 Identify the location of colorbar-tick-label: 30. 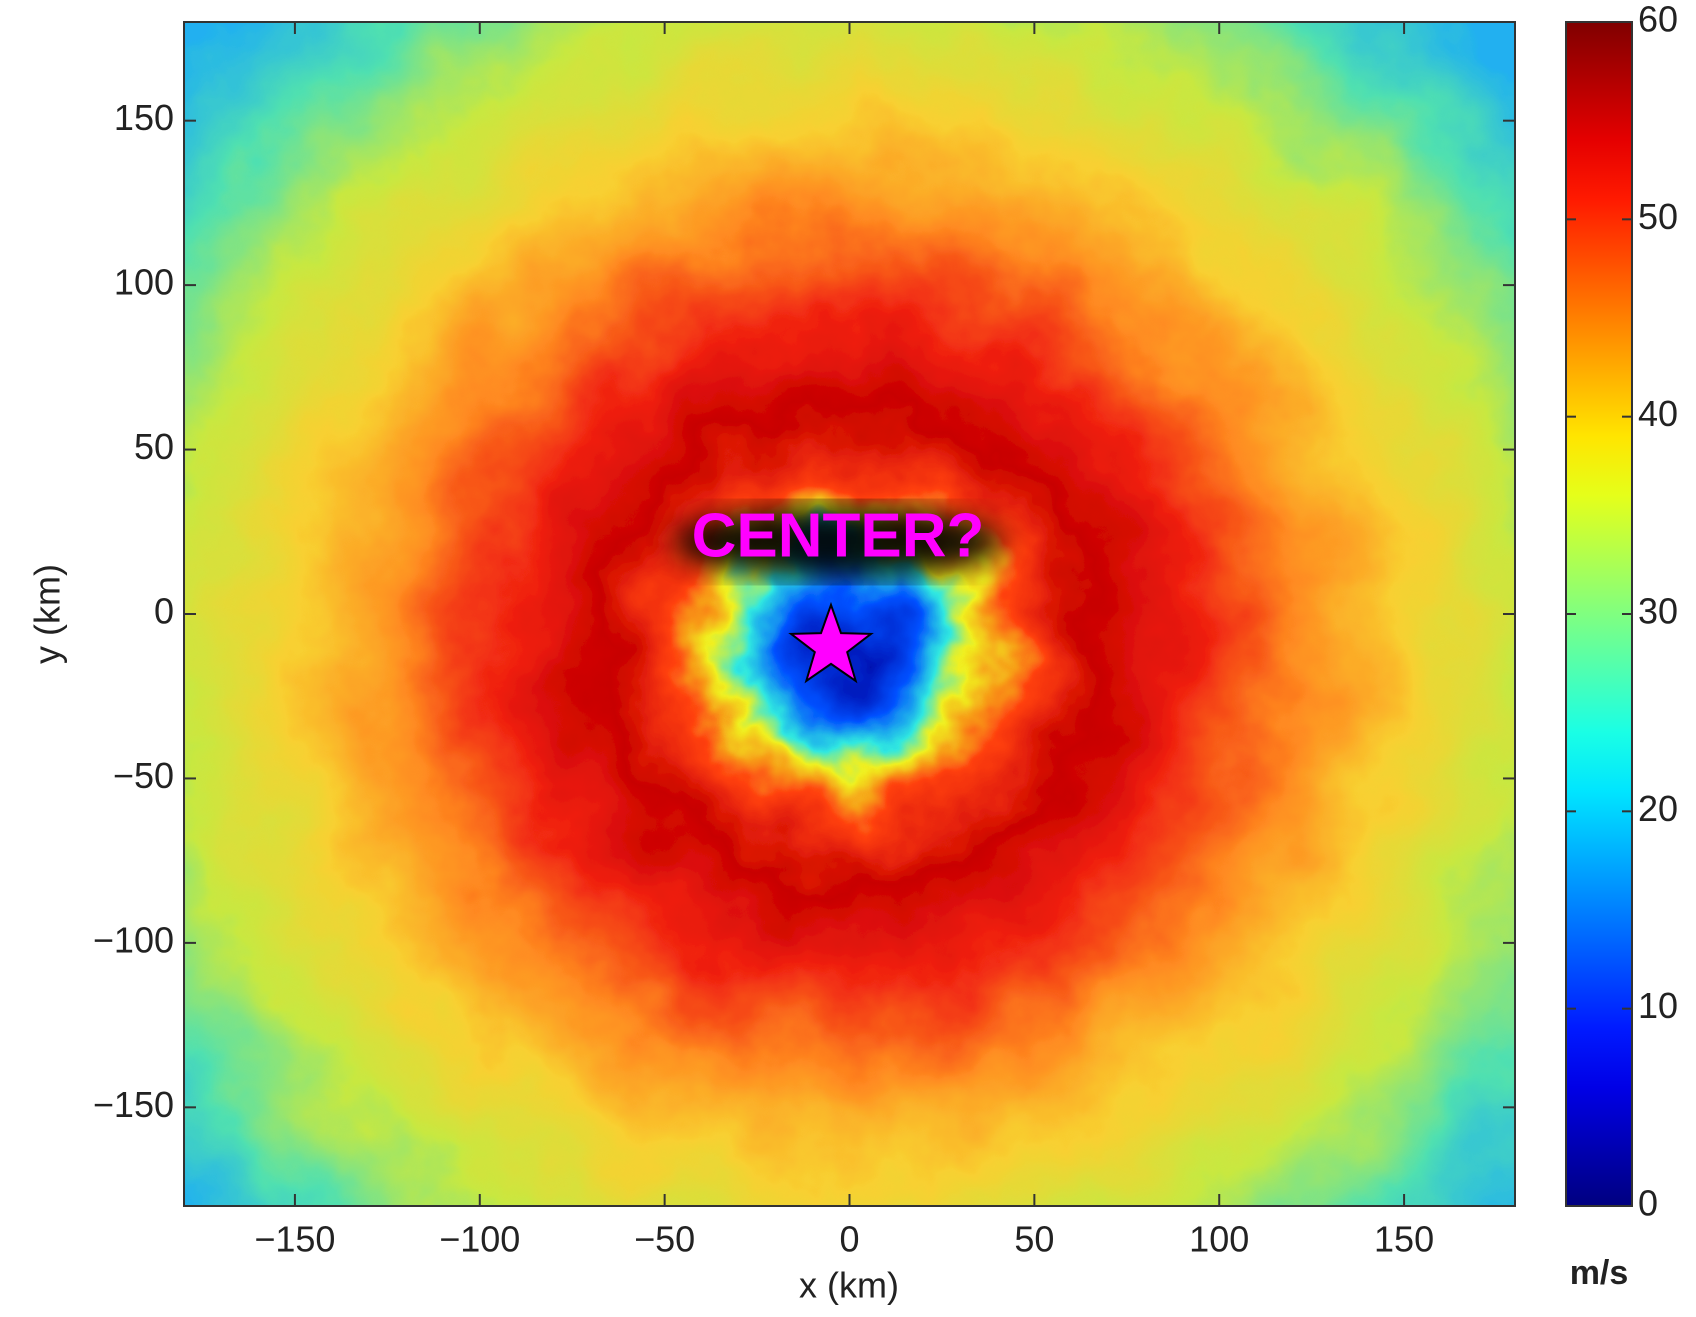
(1658, 611).